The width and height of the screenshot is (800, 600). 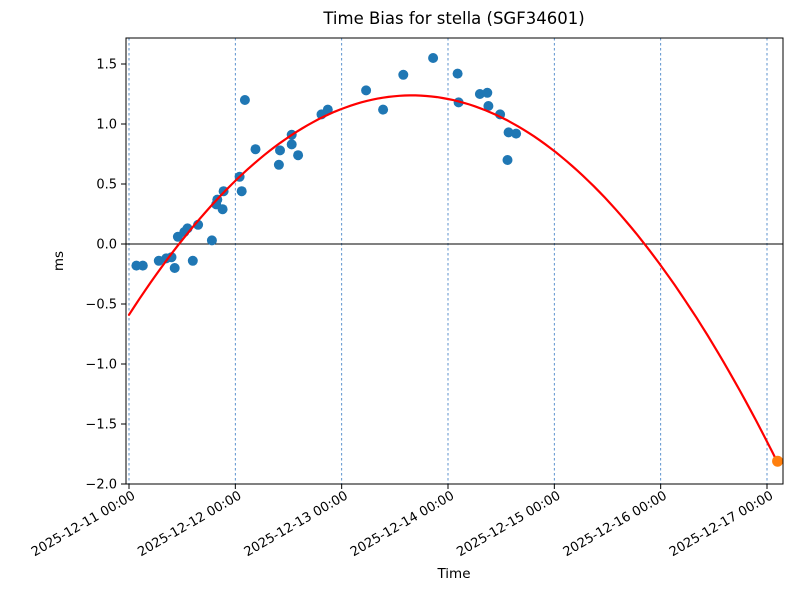 What do you see at coordinates (101, 365) in the screenshot?
I see `y-tick-label: −1.0` at bounding box center [101, 365].